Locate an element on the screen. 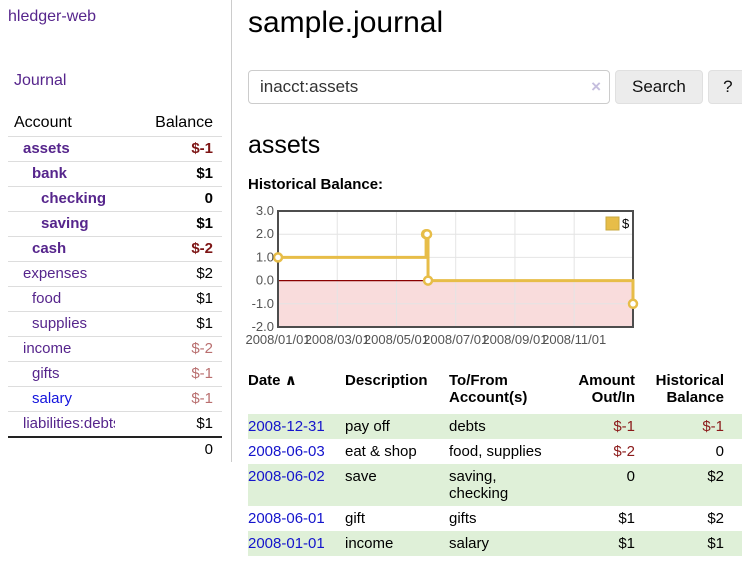 The width and height of the screenshot is (742, 582). transaction-date-link: 2008-01-01 is located at coordinates (286, 543).